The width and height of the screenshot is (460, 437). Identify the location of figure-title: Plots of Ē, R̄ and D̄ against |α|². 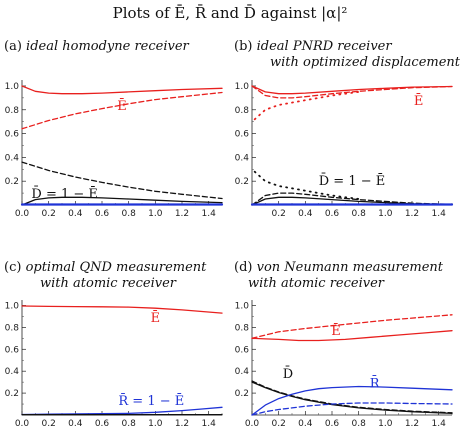
(230, 13).